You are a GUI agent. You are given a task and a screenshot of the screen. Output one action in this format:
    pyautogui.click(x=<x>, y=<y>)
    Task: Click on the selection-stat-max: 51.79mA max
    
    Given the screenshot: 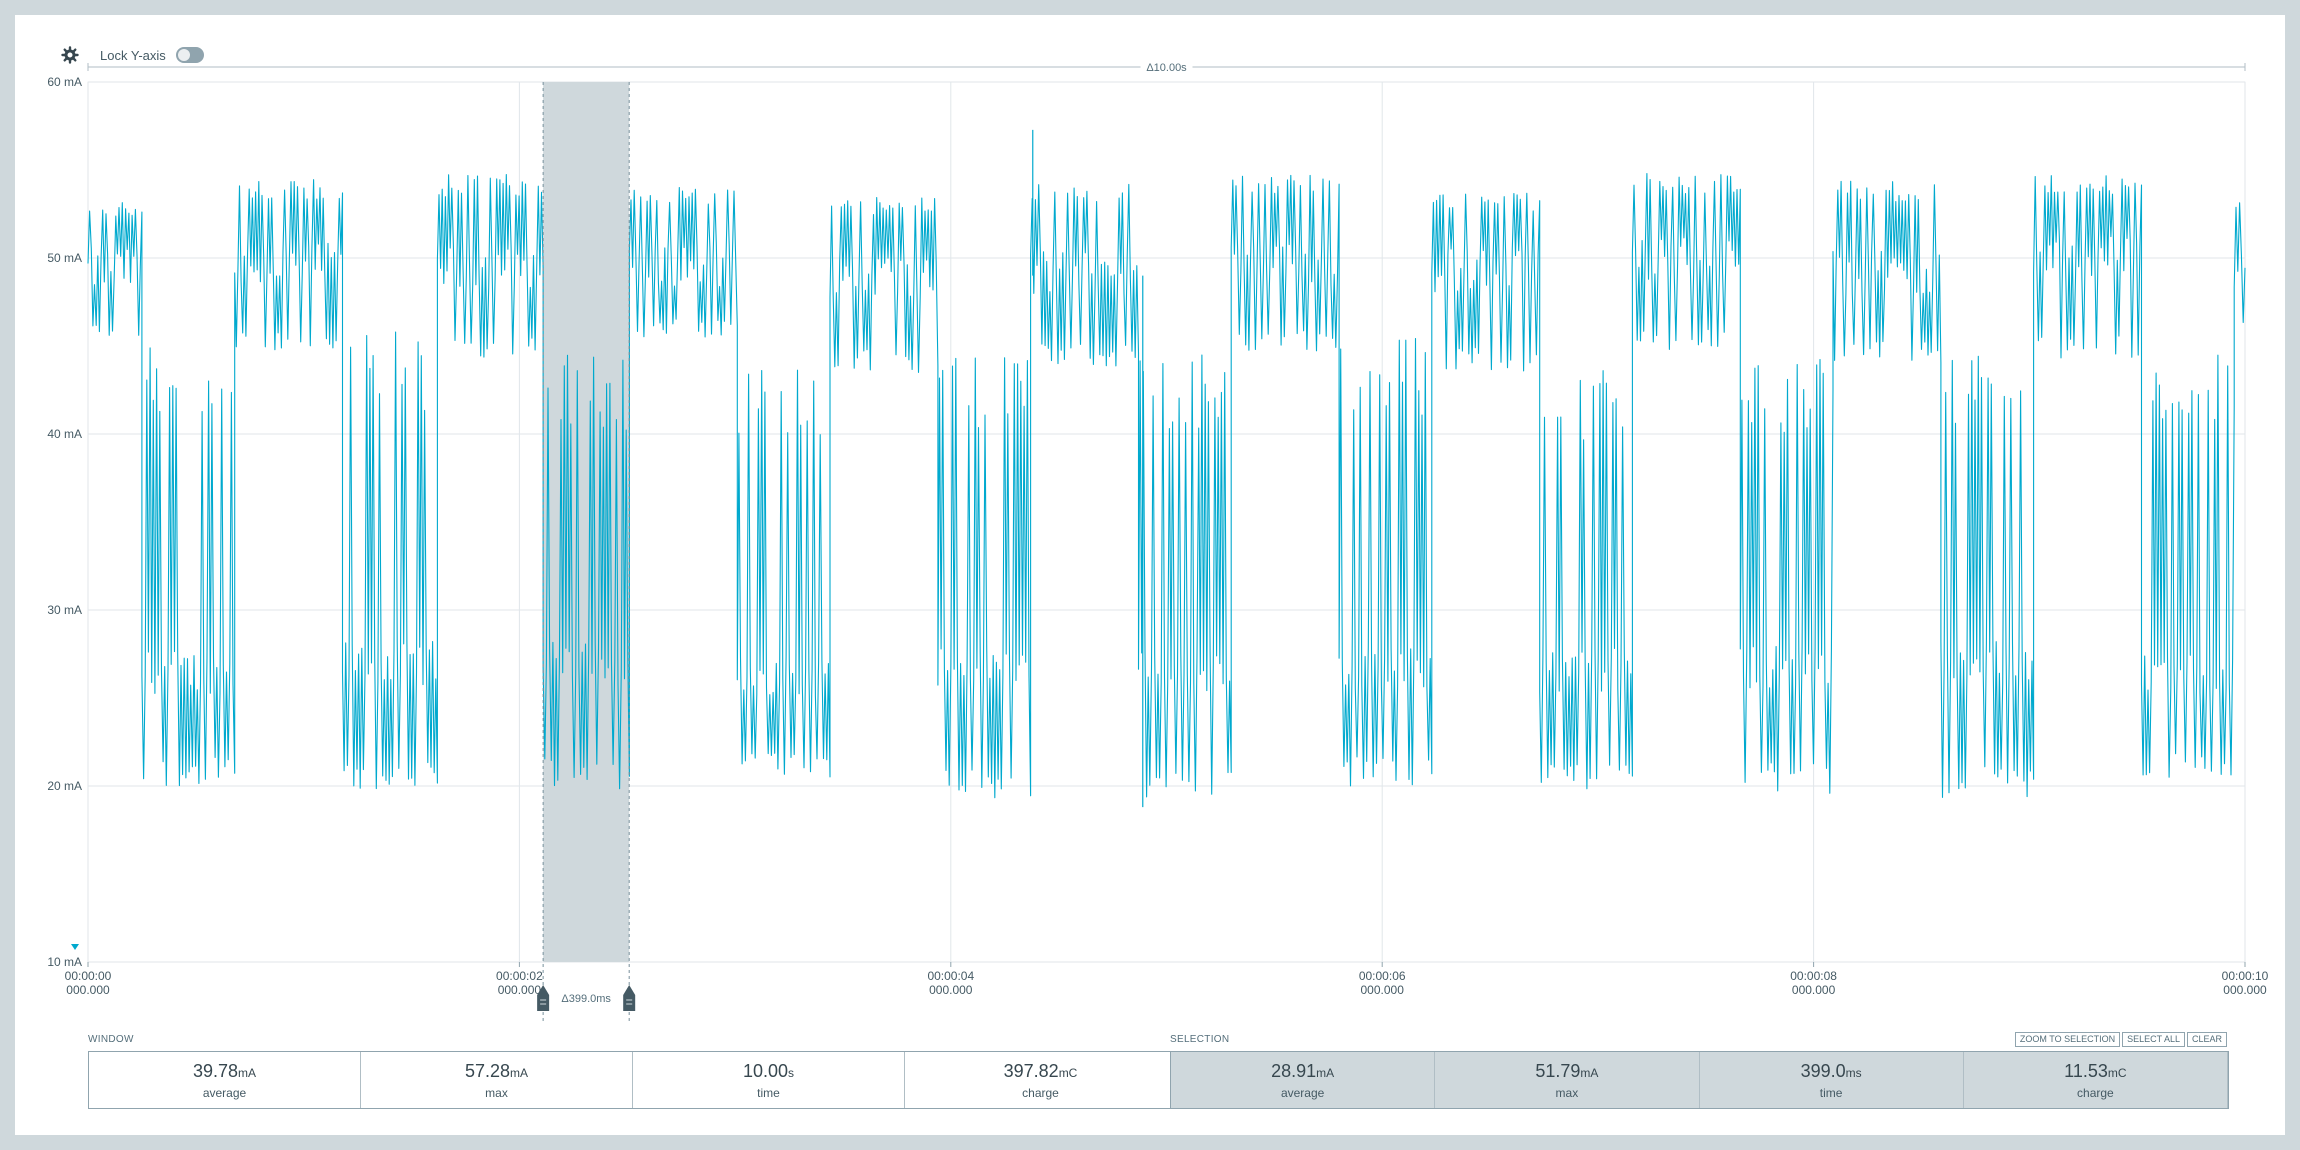 What is the action you would take?
    pyautogui.click(x=1567, y=1080)
    